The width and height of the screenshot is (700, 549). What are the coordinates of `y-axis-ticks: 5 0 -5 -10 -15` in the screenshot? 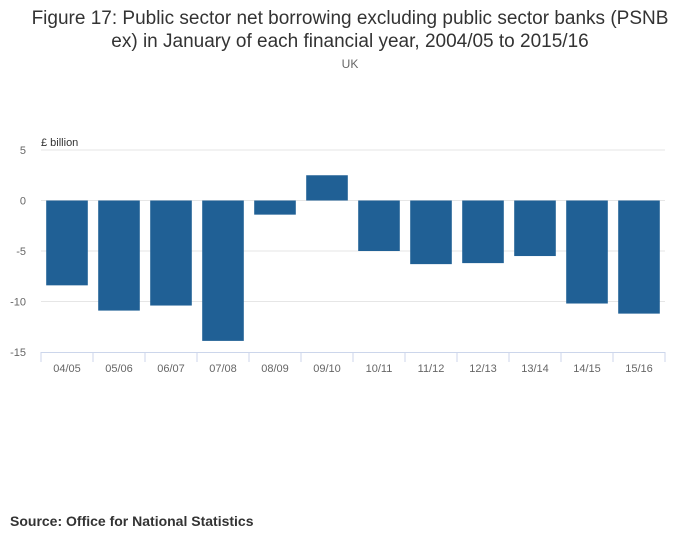 It's located at (18, 252).